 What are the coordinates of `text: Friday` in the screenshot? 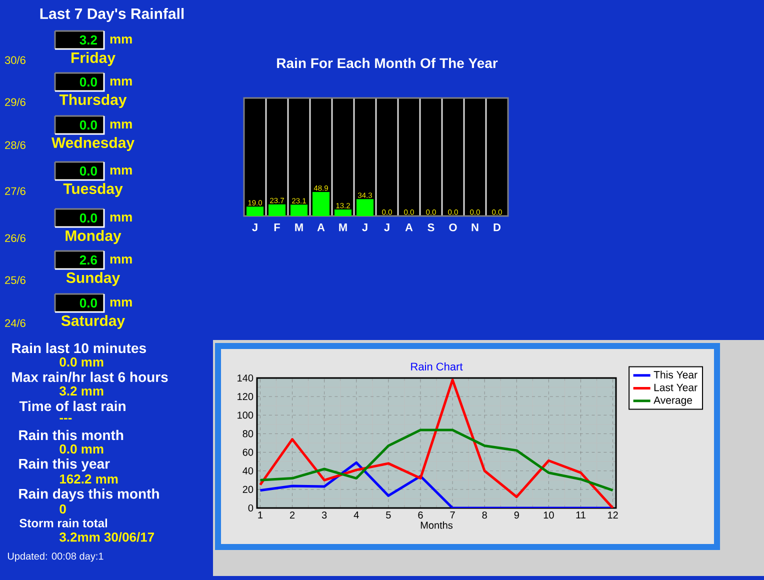 It's located at (93, 59).